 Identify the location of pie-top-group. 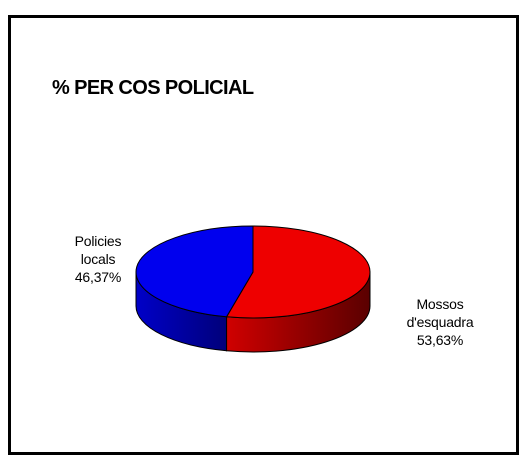
(253, 272).